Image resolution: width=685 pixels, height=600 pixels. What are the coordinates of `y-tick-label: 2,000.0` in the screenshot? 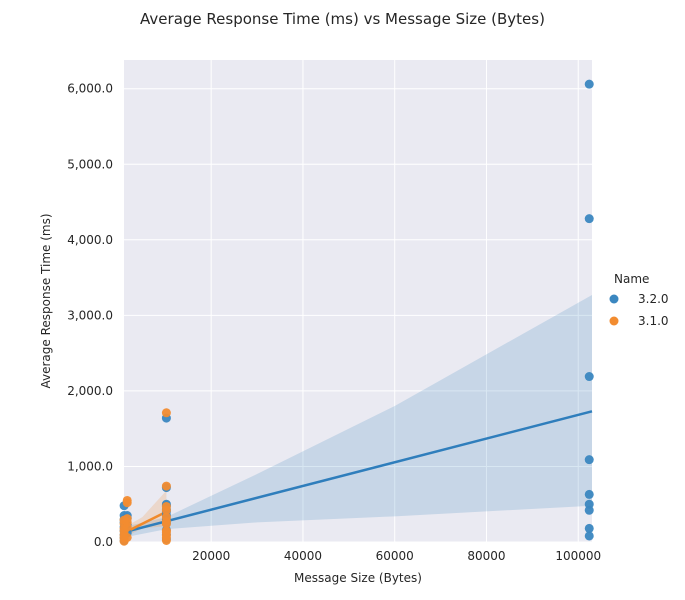 It's located at (90, 391).